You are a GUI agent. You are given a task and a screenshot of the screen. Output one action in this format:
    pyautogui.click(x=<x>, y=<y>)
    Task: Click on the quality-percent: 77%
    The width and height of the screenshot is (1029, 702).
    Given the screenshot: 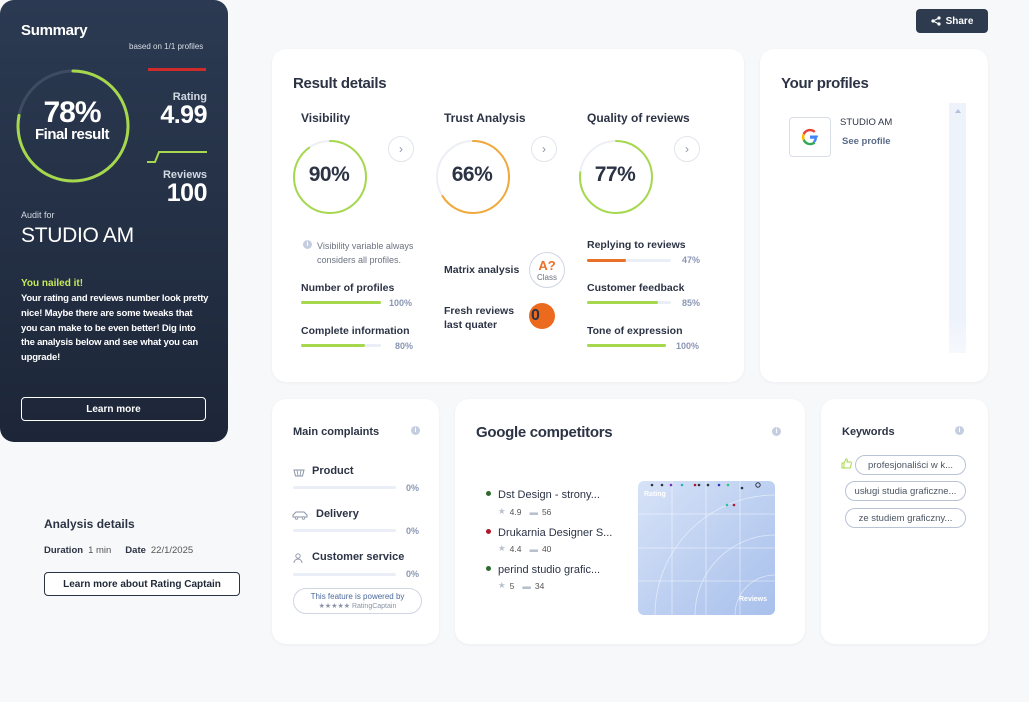 What is the action you would take?
    pyautogui.click(x=615, y=174)
    